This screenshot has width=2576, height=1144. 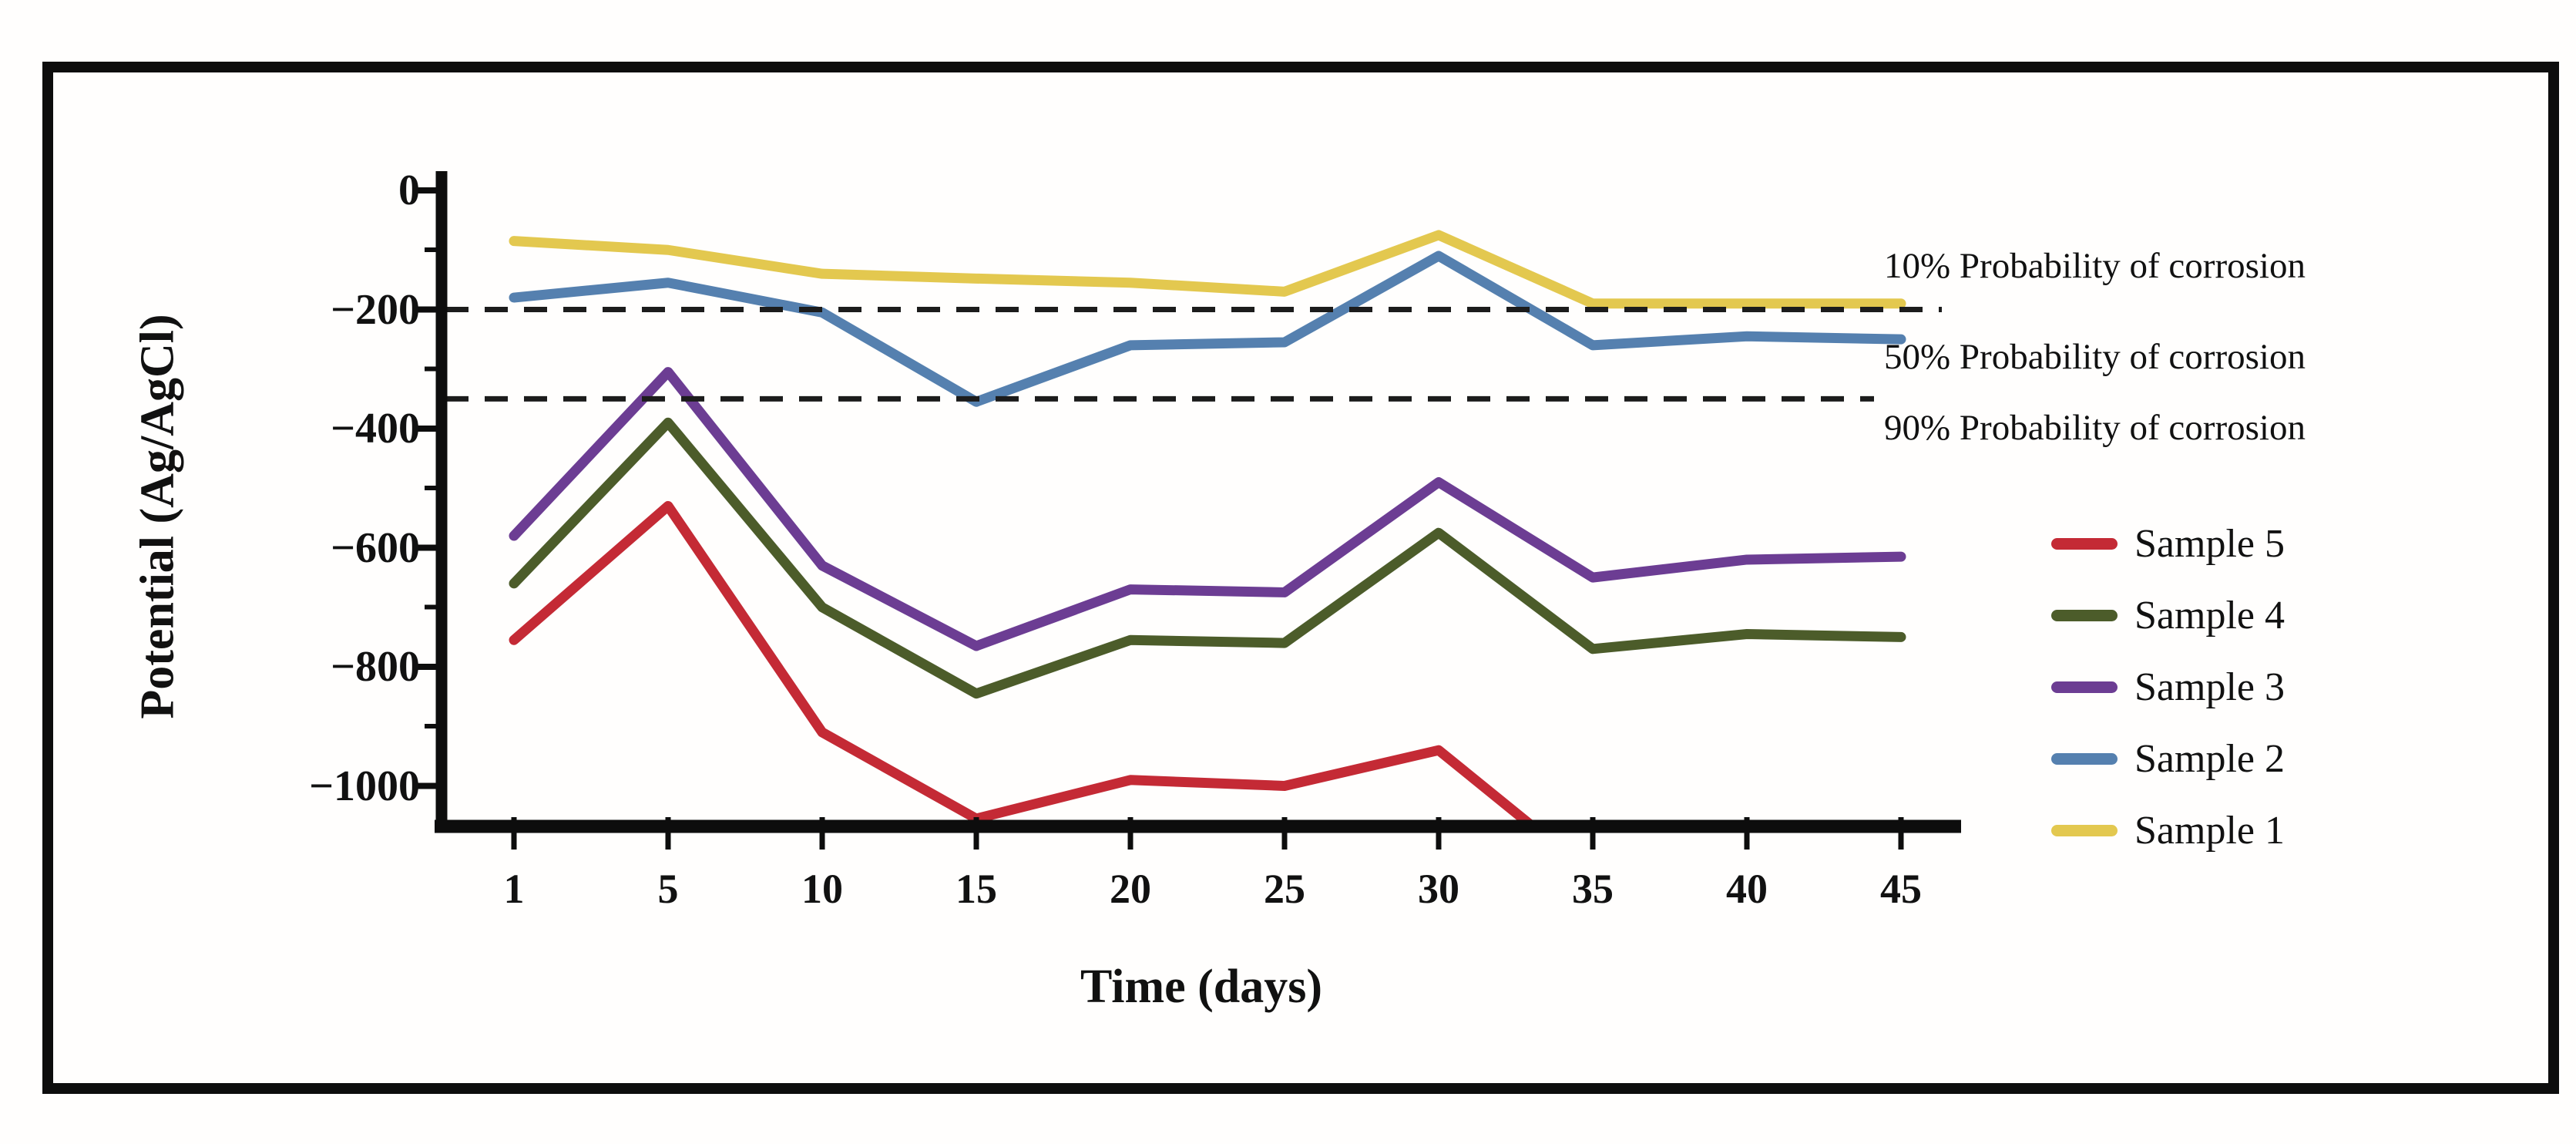 I want to click on x-tick-label: 10, so click(x=822, y=889).